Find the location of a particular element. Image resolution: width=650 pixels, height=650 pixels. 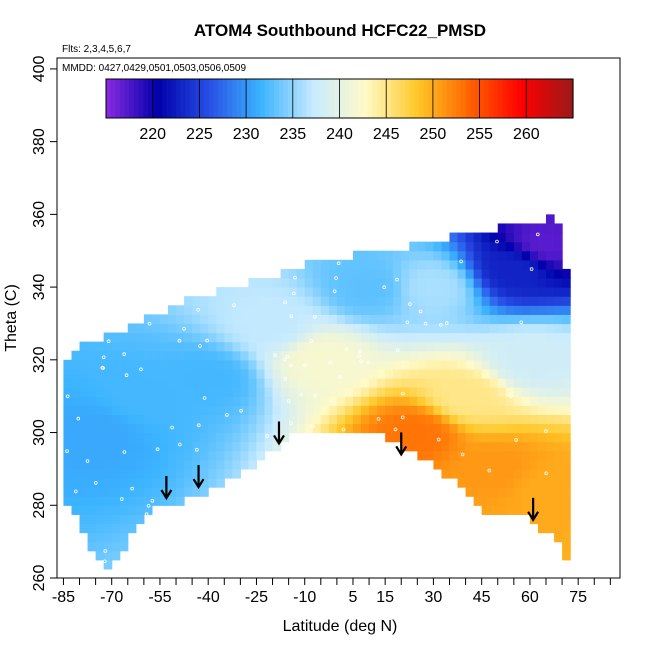

arrow-marker is located at coordinates (279, 433).